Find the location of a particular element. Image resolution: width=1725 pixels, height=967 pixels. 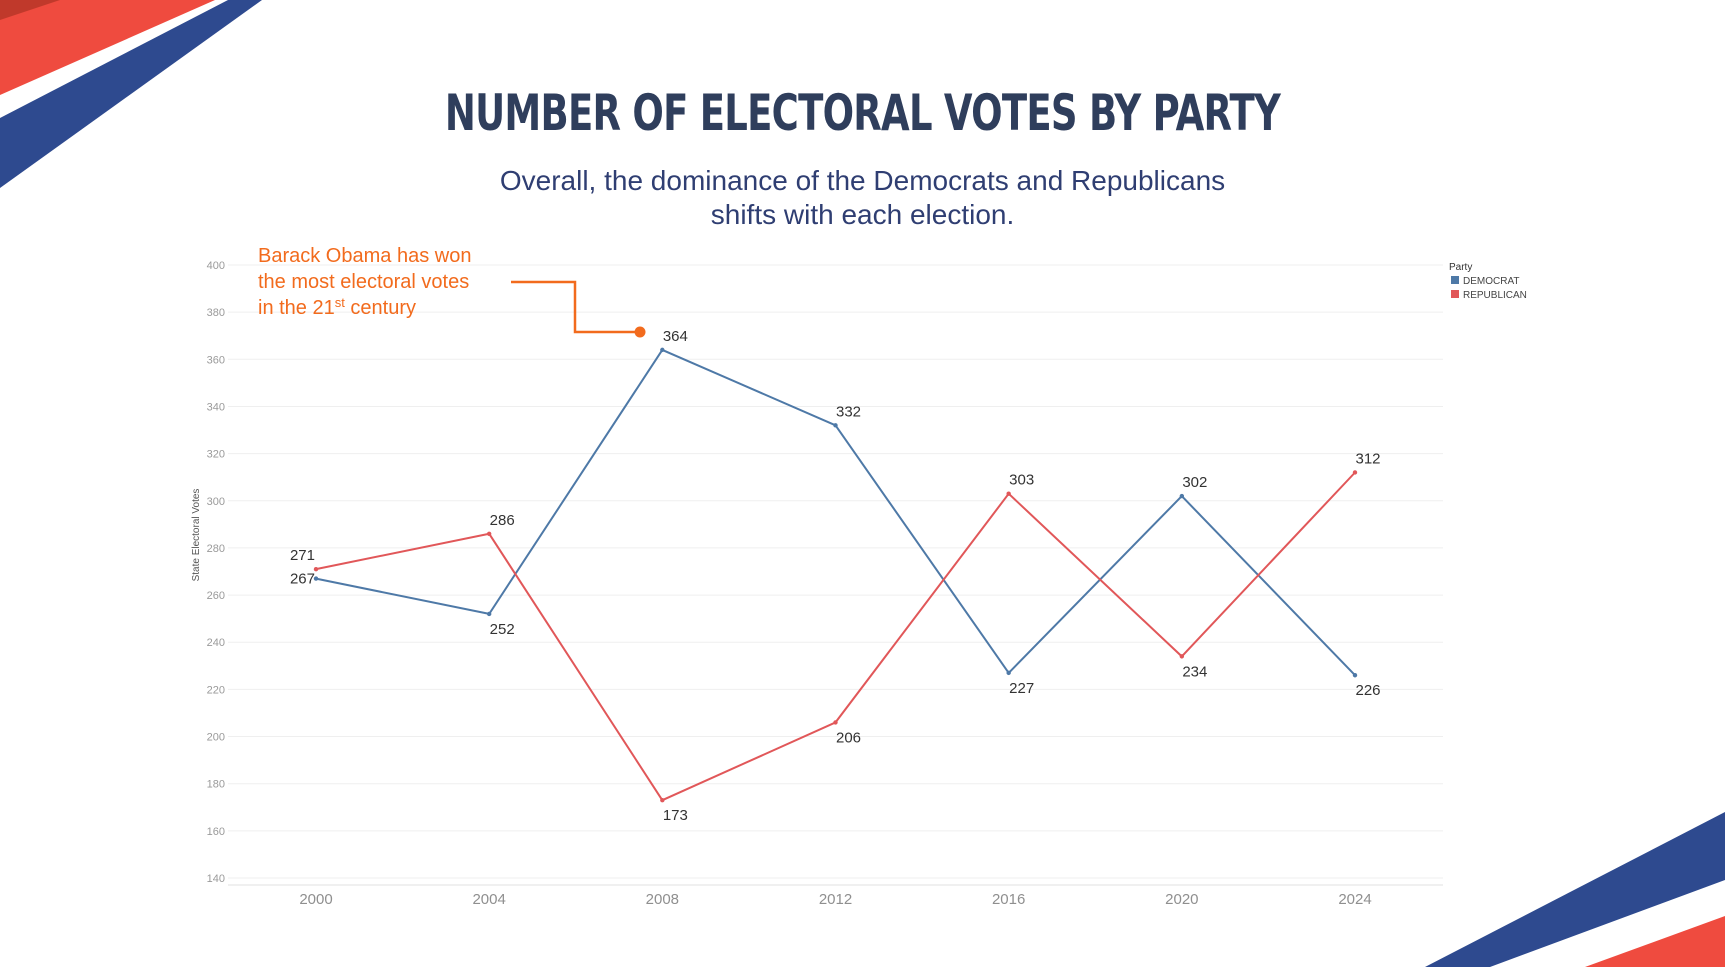

data-label-democrat: 227 is located at coordinates (1021, 688).